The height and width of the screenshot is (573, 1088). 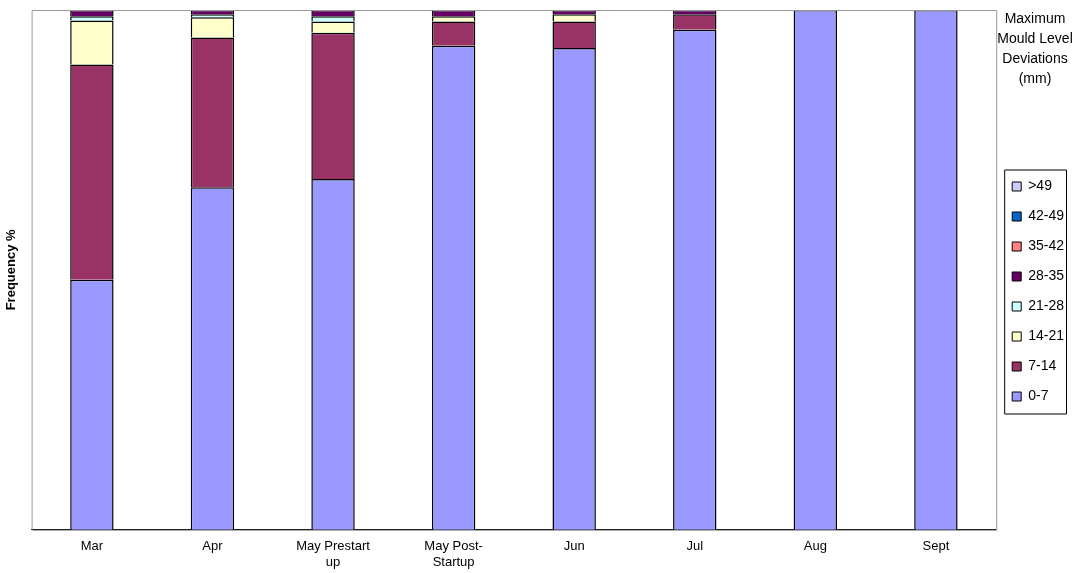 I want to click on x-tick-label: Jul, so click(x=695, y=546).